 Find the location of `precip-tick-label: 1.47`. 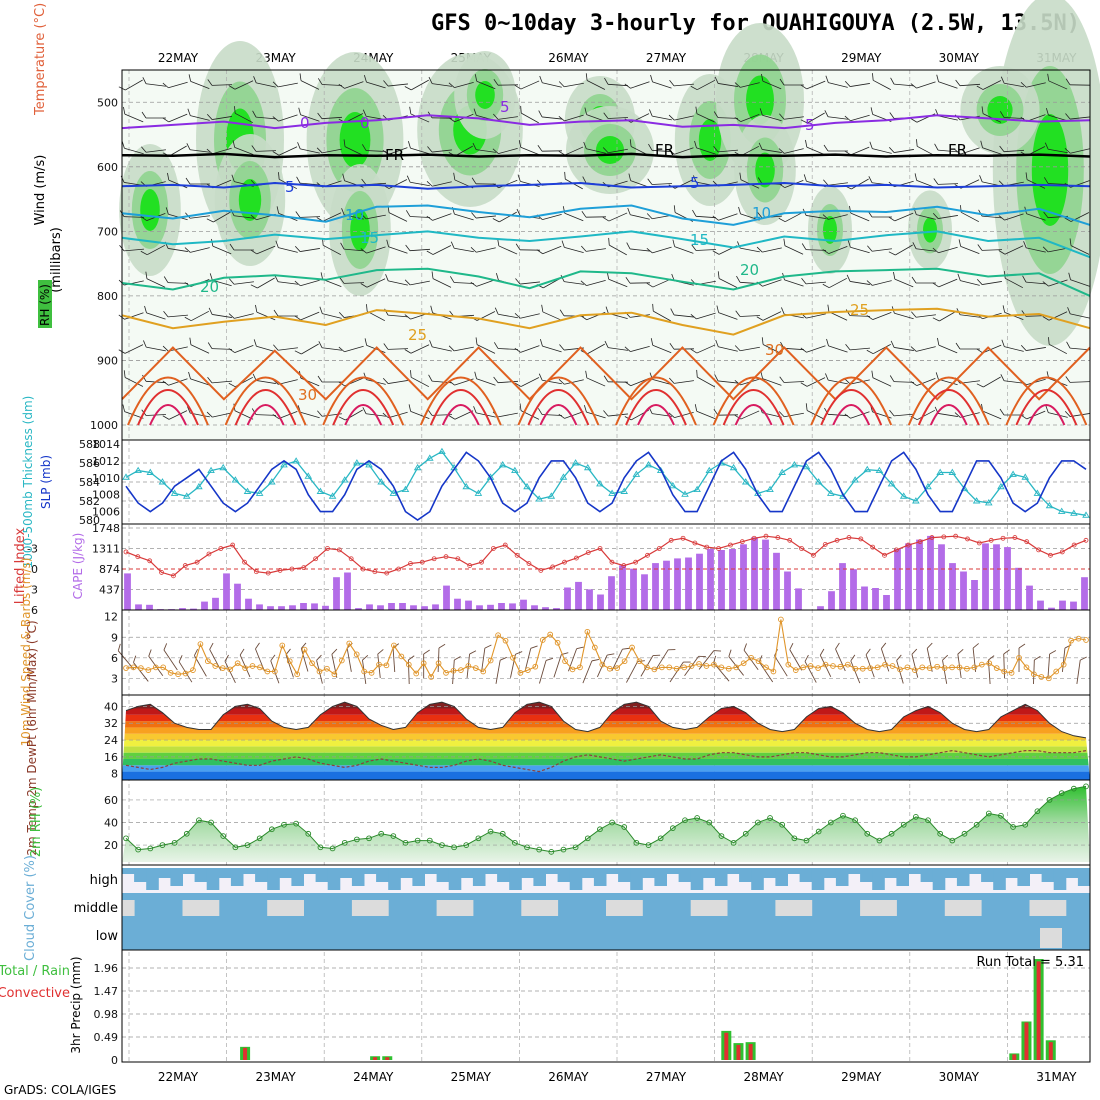

precip-tick-label: 1.47 is located at coordinates (106, 991).